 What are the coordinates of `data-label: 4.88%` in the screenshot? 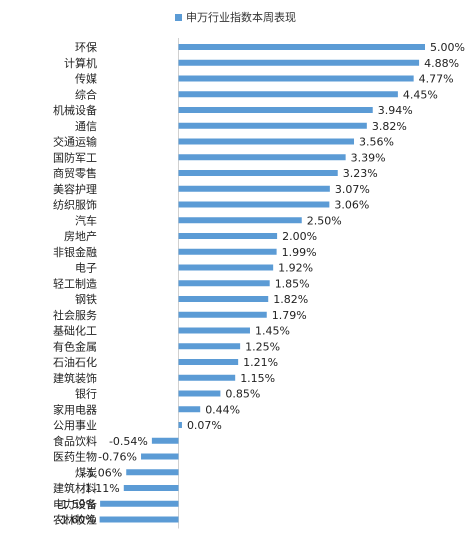 It's located at (441, 63).